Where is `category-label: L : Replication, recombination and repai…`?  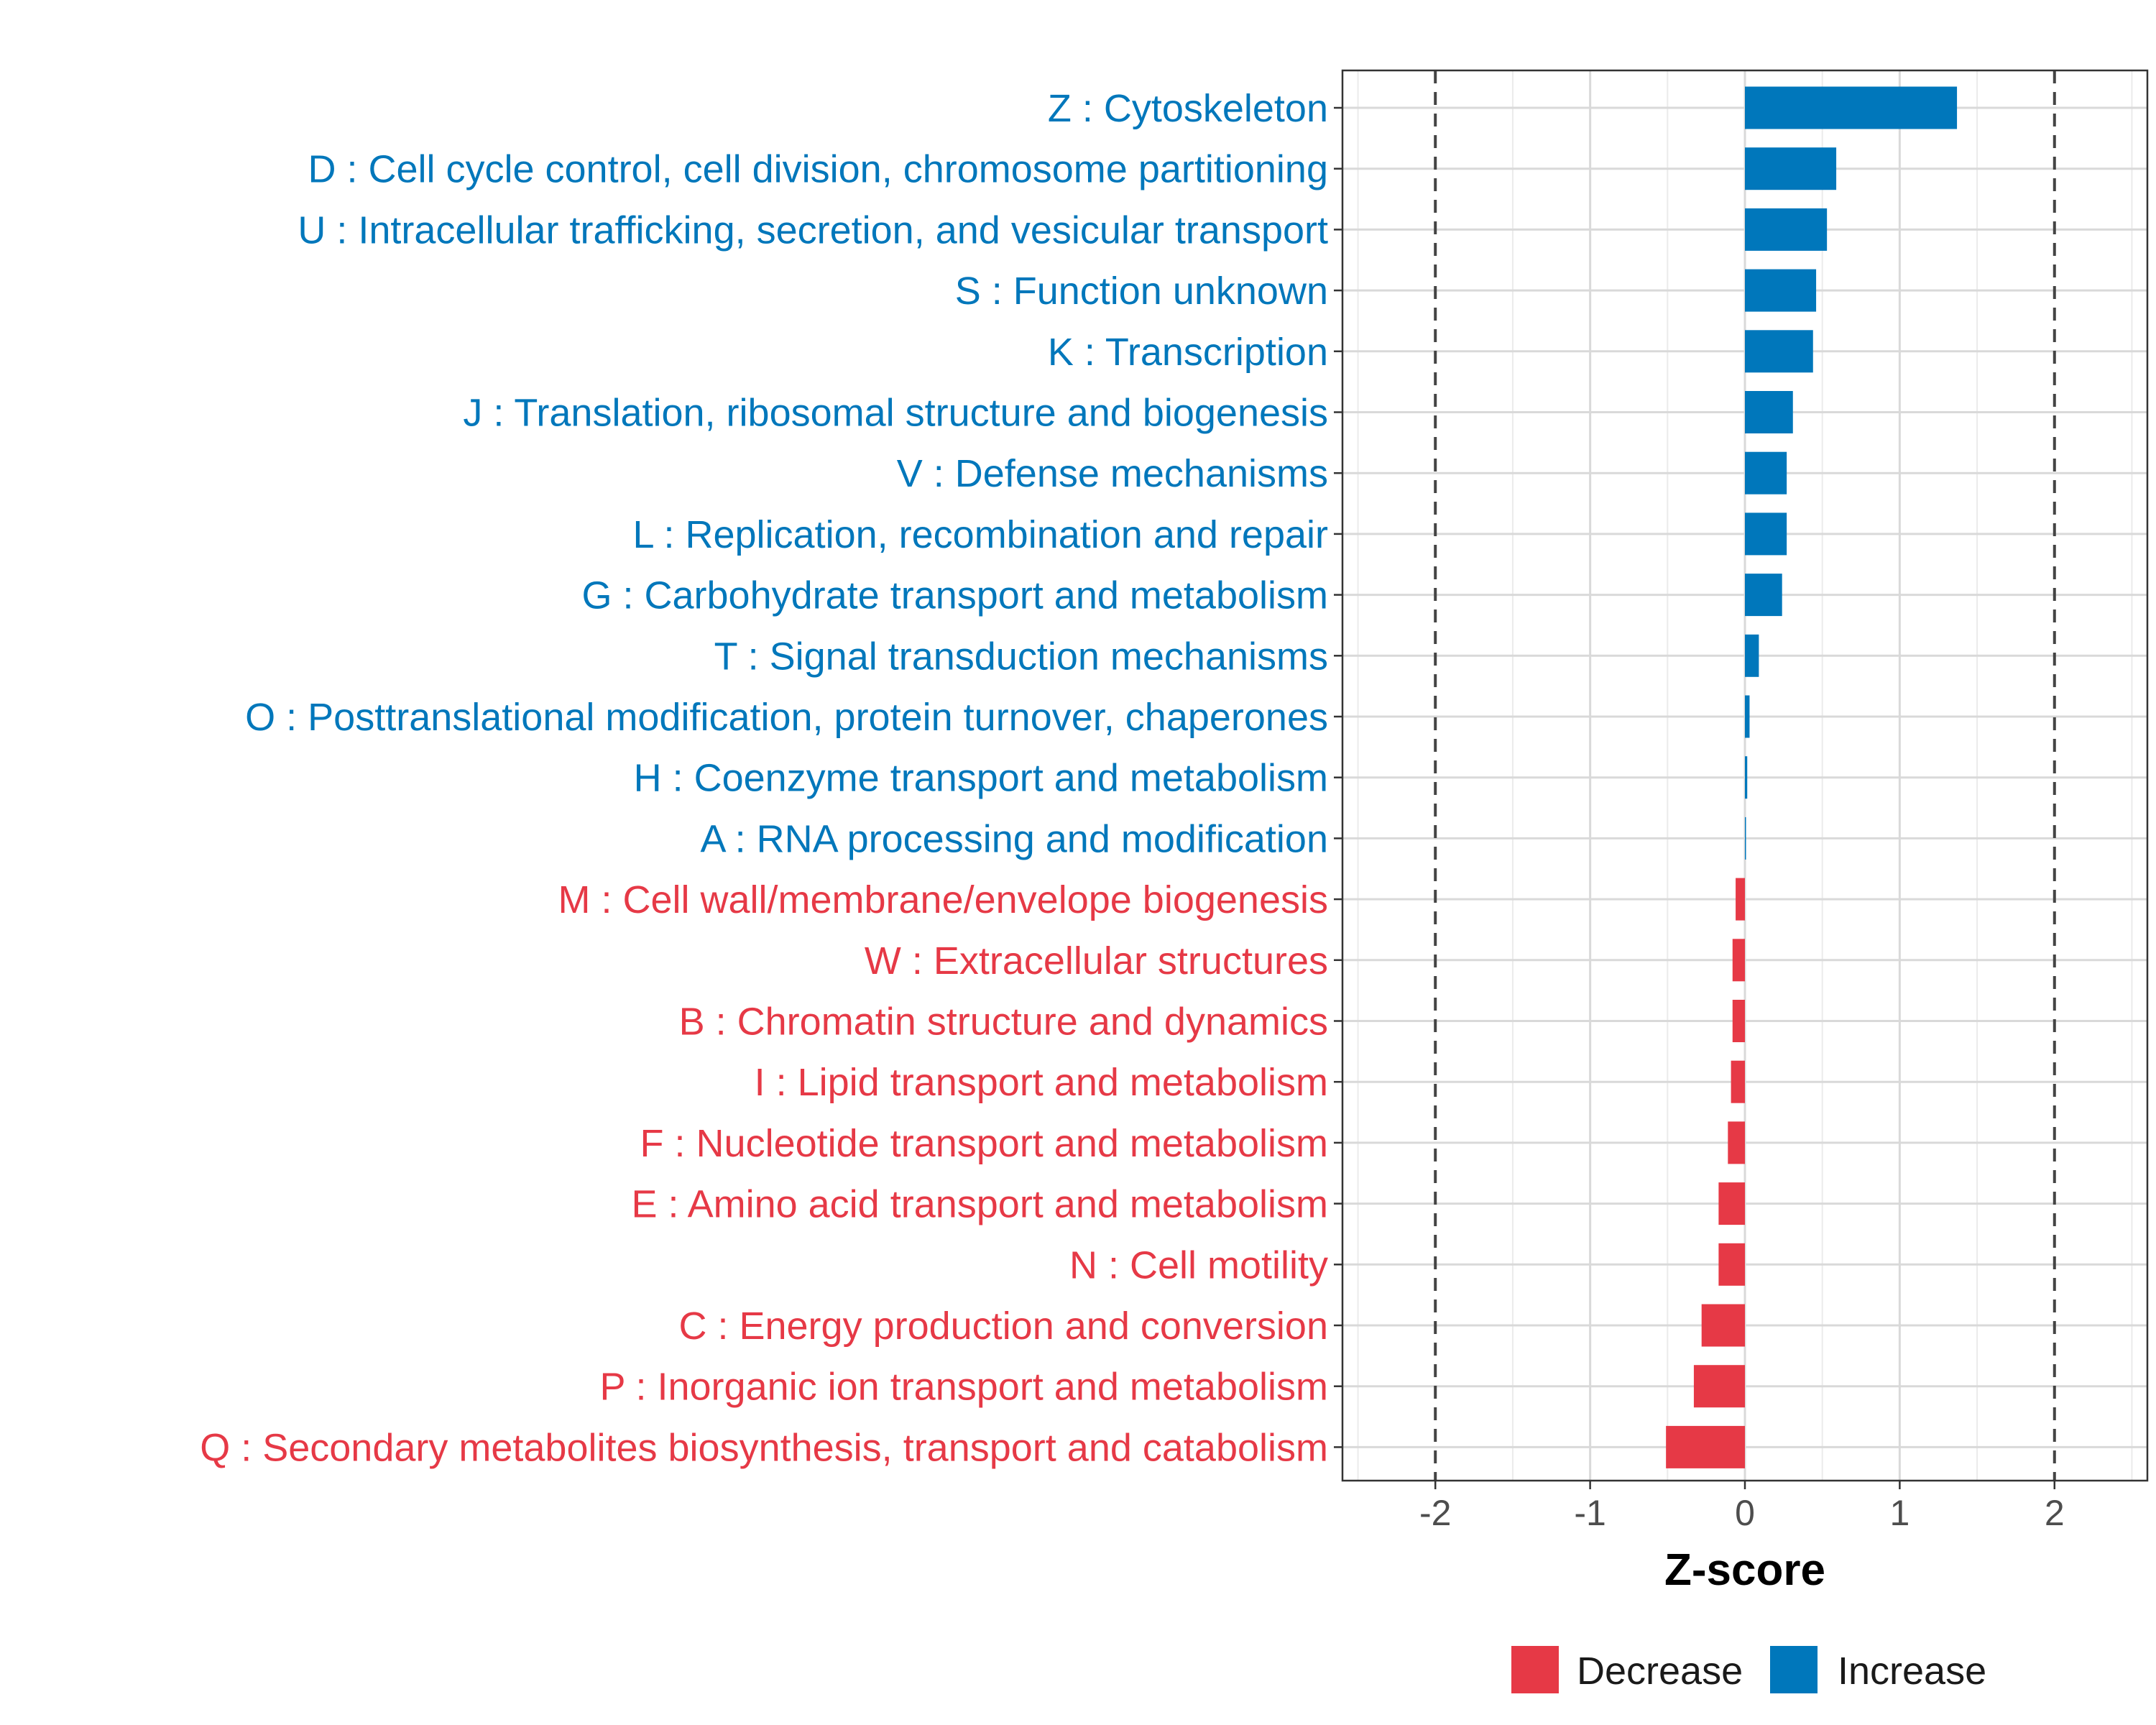
category-label: L : Replication, recombination and repai… is located at coordinates (980, 534).